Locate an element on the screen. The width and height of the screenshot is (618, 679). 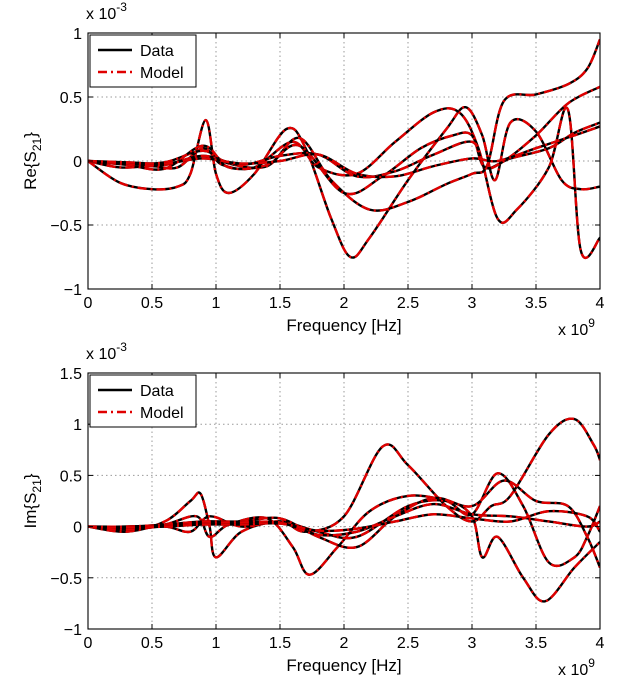
data-series-line is located at coordinates (344, 152).